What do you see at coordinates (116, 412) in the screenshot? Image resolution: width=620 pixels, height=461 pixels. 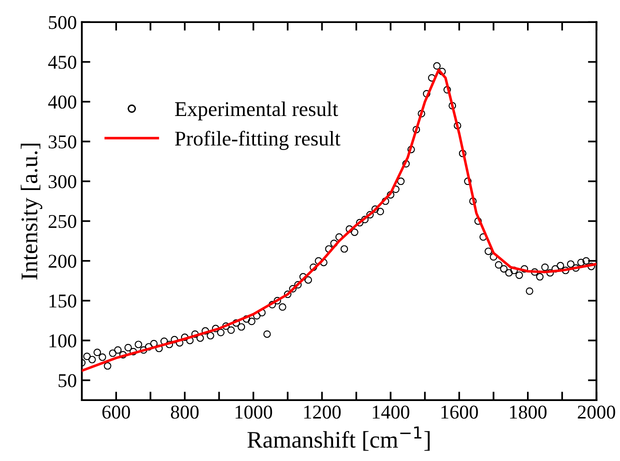 I see `x-tick-label: 600` at bounding box center [116, 412].